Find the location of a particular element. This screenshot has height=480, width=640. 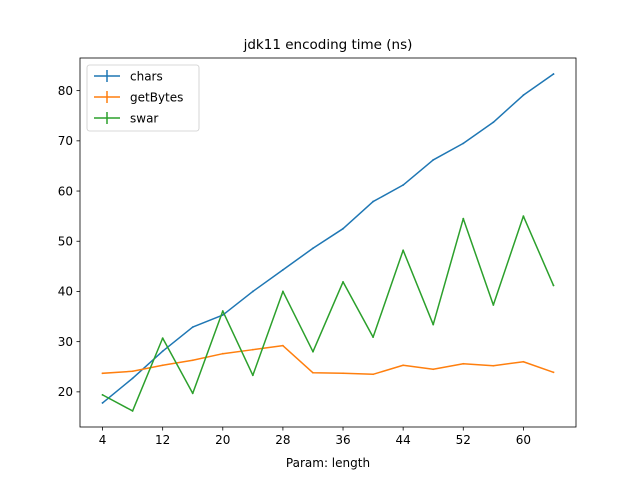

legend-label-chars: chars is located at coordinates (146, 77).